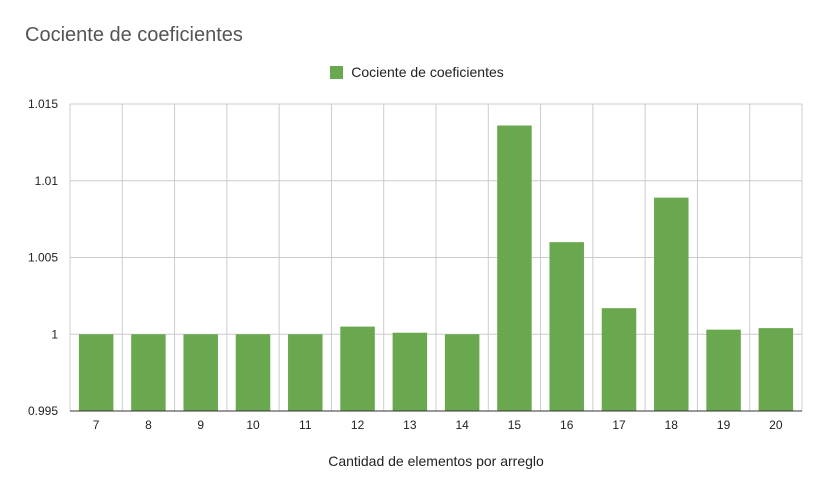 The height and width of the screenshot is (493, 826). I want to click on y-tick-label: 1.01, so click(47, 181).